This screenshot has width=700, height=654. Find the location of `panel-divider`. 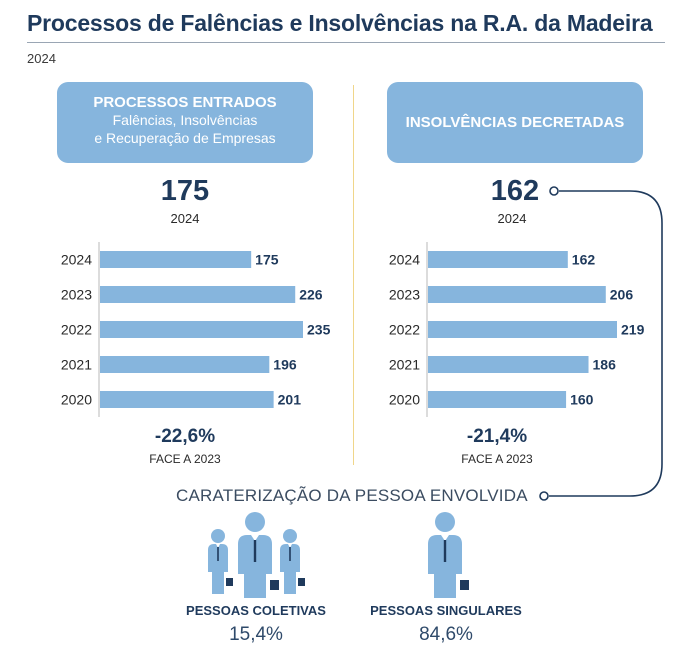

panel-divider is located at coordinates (353, 275).